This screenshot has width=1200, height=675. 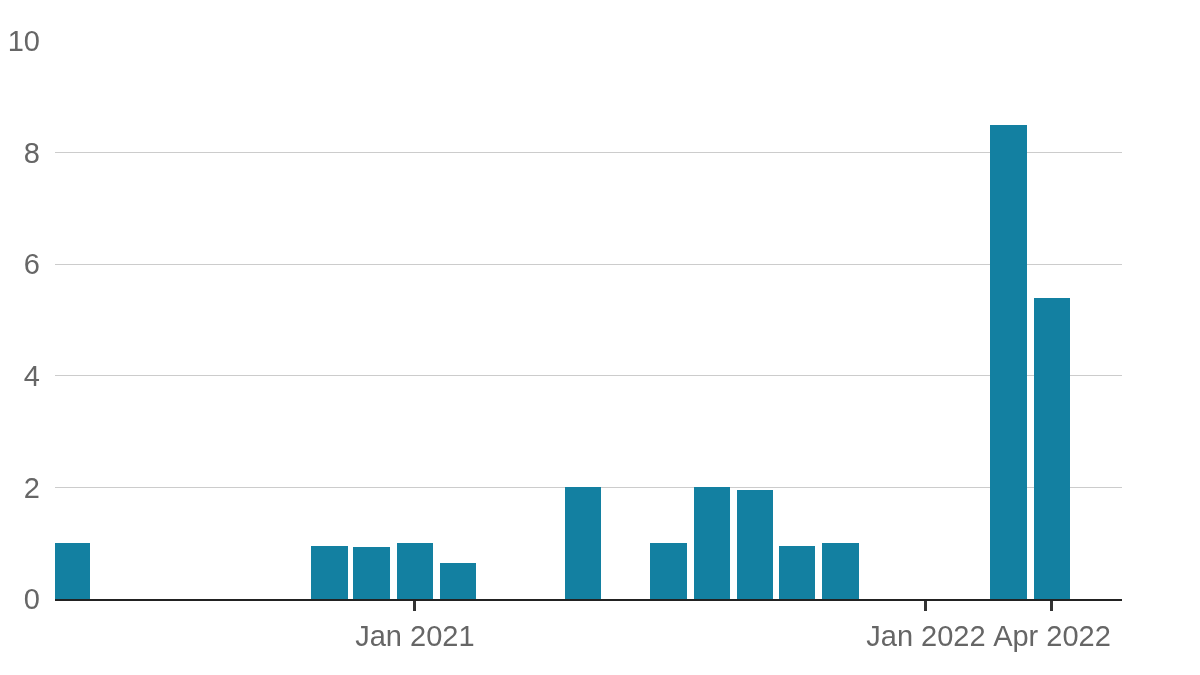 I want to click on y-tick-label: 4, so click(x=31, y=375).